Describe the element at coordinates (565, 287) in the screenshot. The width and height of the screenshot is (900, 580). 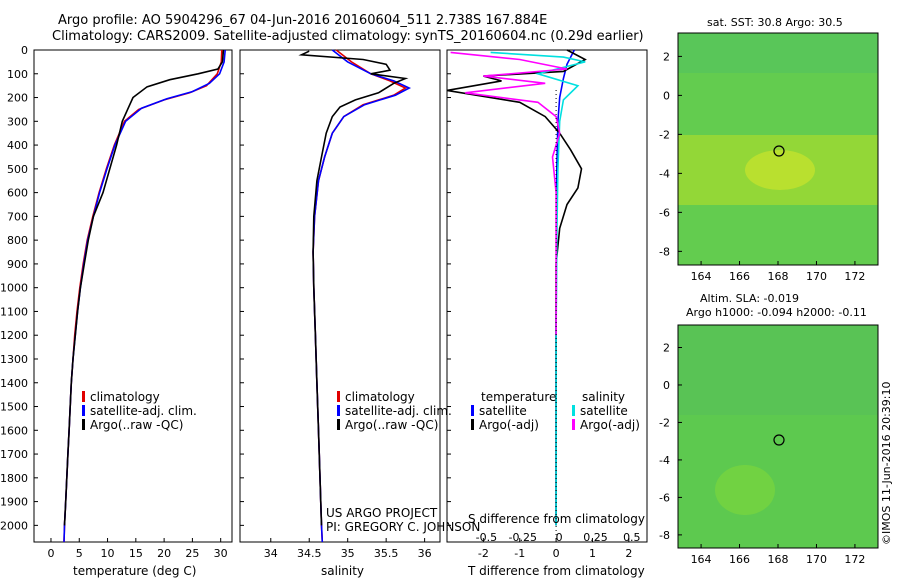
I see `diff-series-t-satellite` at that location.